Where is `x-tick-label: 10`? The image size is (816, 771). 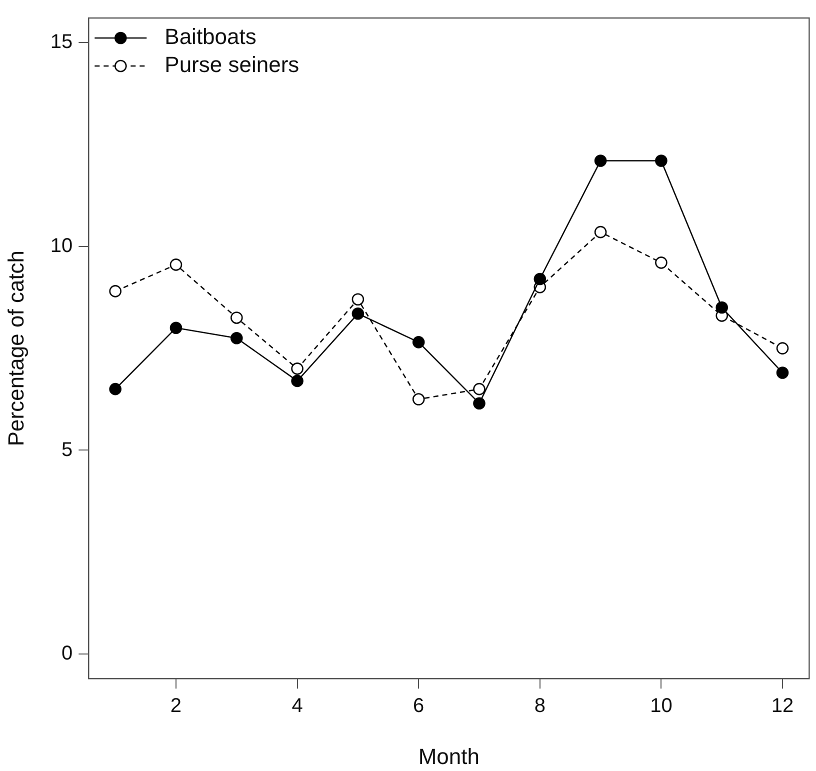 x-tick-label: 10 is located at coordinates (661, 706).